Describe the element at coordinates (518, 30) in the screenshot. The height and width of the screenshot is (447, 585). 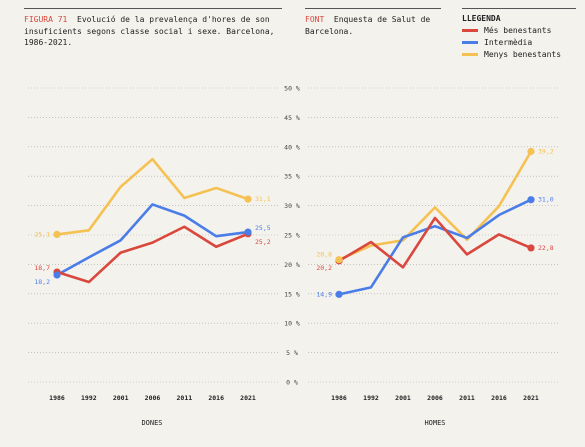
I see `legend-label: Més benestants` at that location.